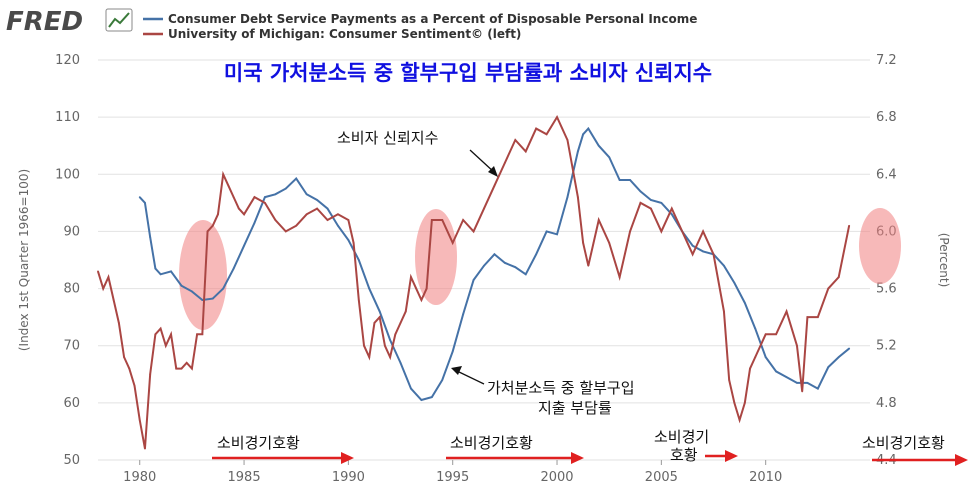 The height and width of the screenshot is (503, 971). I want to click on fred-logo: FRED, so click(69, 22).